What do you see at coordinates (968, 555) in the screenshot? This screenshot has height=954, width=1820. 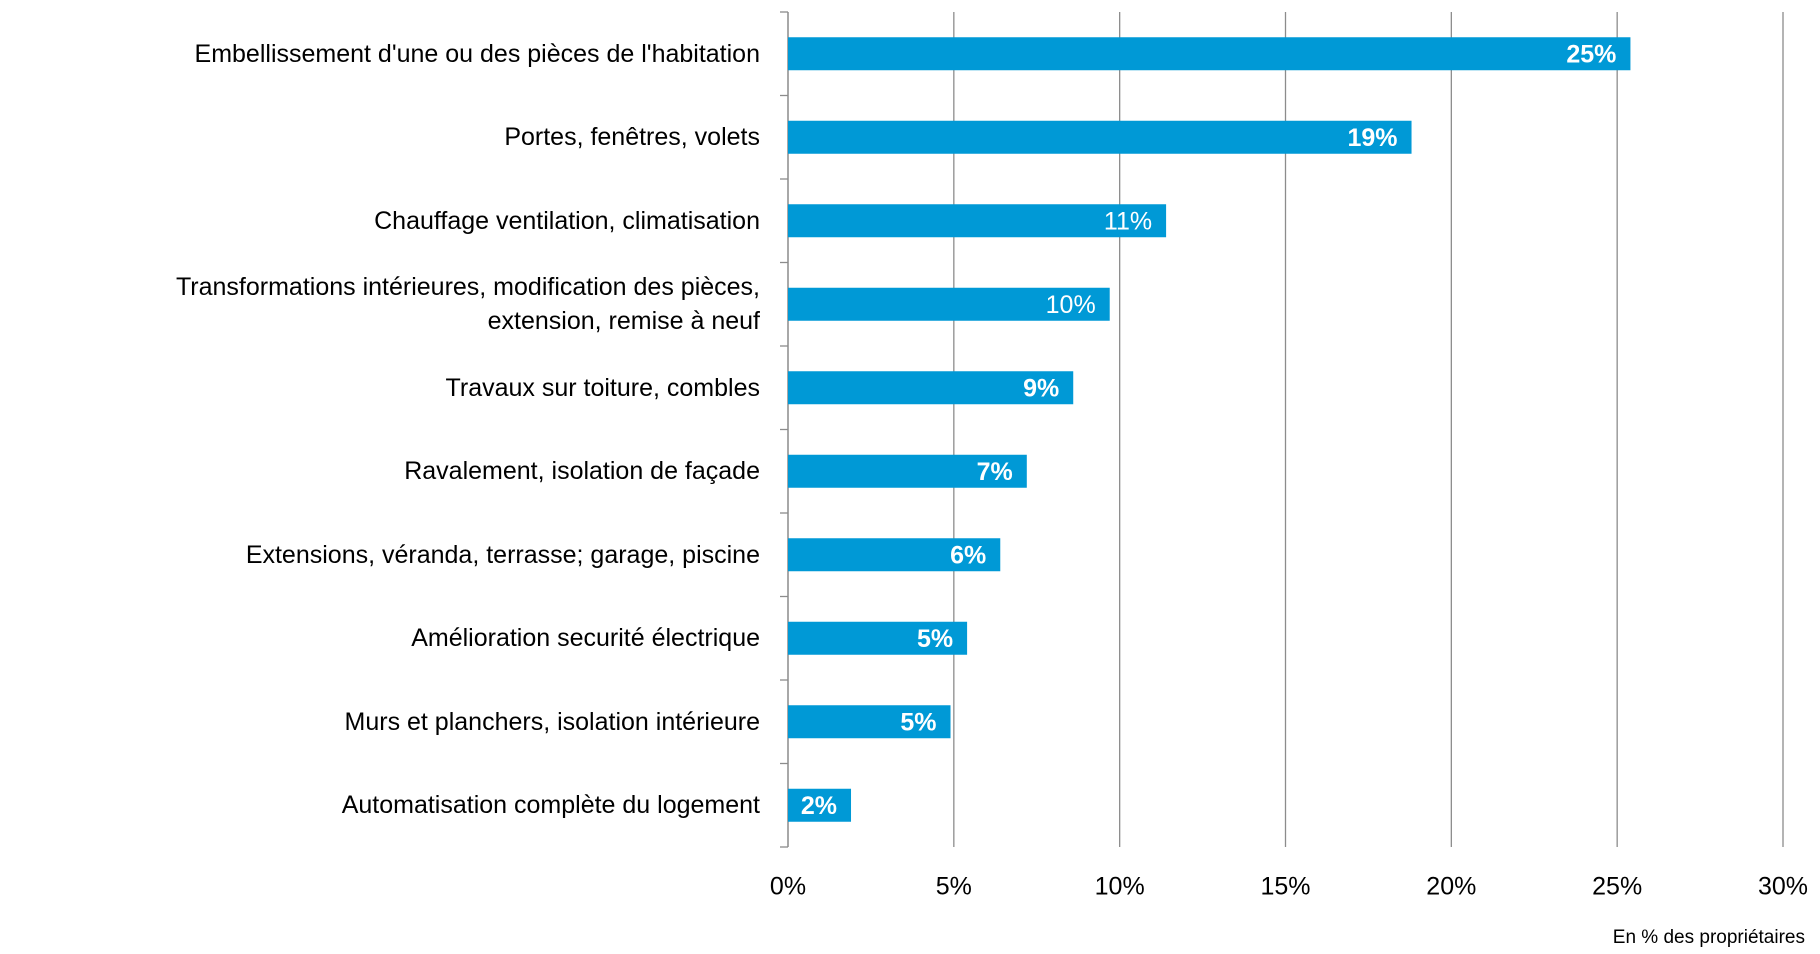 I see `value-label: 6%` at bounding box center [968, 555].